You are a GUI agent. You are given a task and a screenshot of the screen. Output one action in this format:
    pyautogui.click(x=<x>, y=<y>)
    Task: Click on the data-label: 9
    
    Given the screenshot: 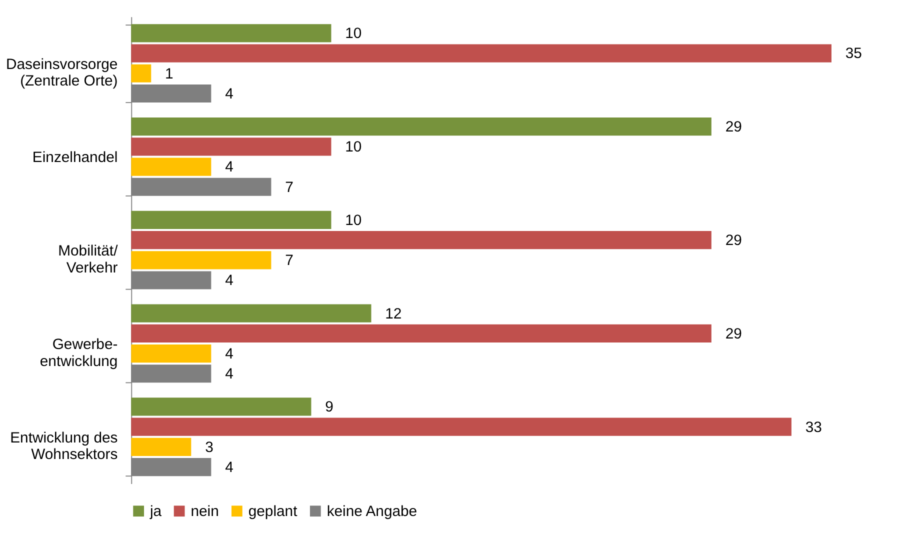 What is the action you would take?
    pyautogui.click(x=329, y=408)
    